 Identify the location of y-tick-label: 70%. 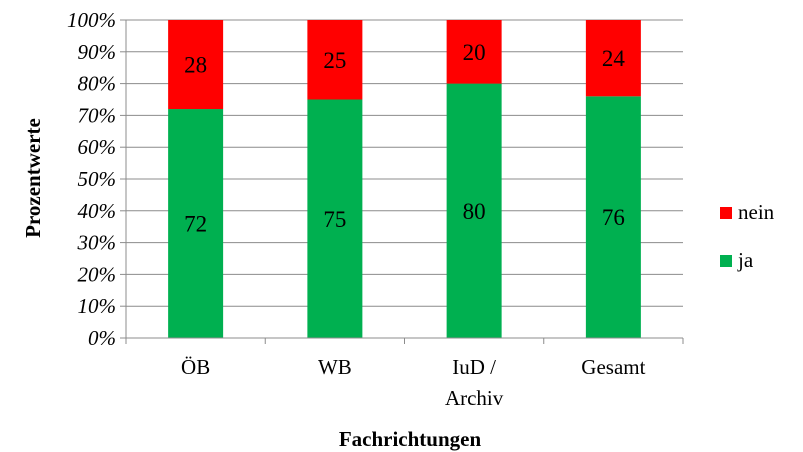
(97, 115).